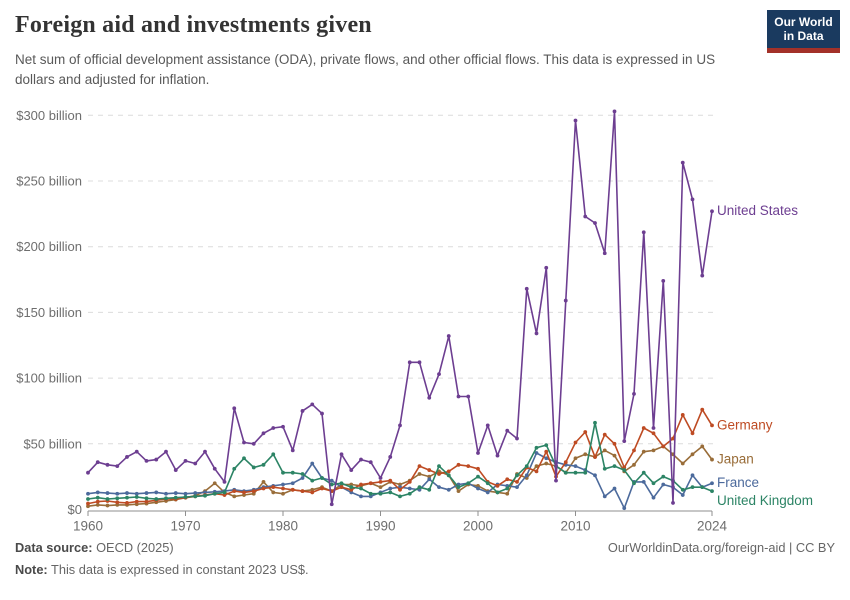 This screenshot has width=850, height=600. What do you see at coordinates (604, 434) in the screenshot?
I see `point-germany-2013` at bounding box center [604, 434].